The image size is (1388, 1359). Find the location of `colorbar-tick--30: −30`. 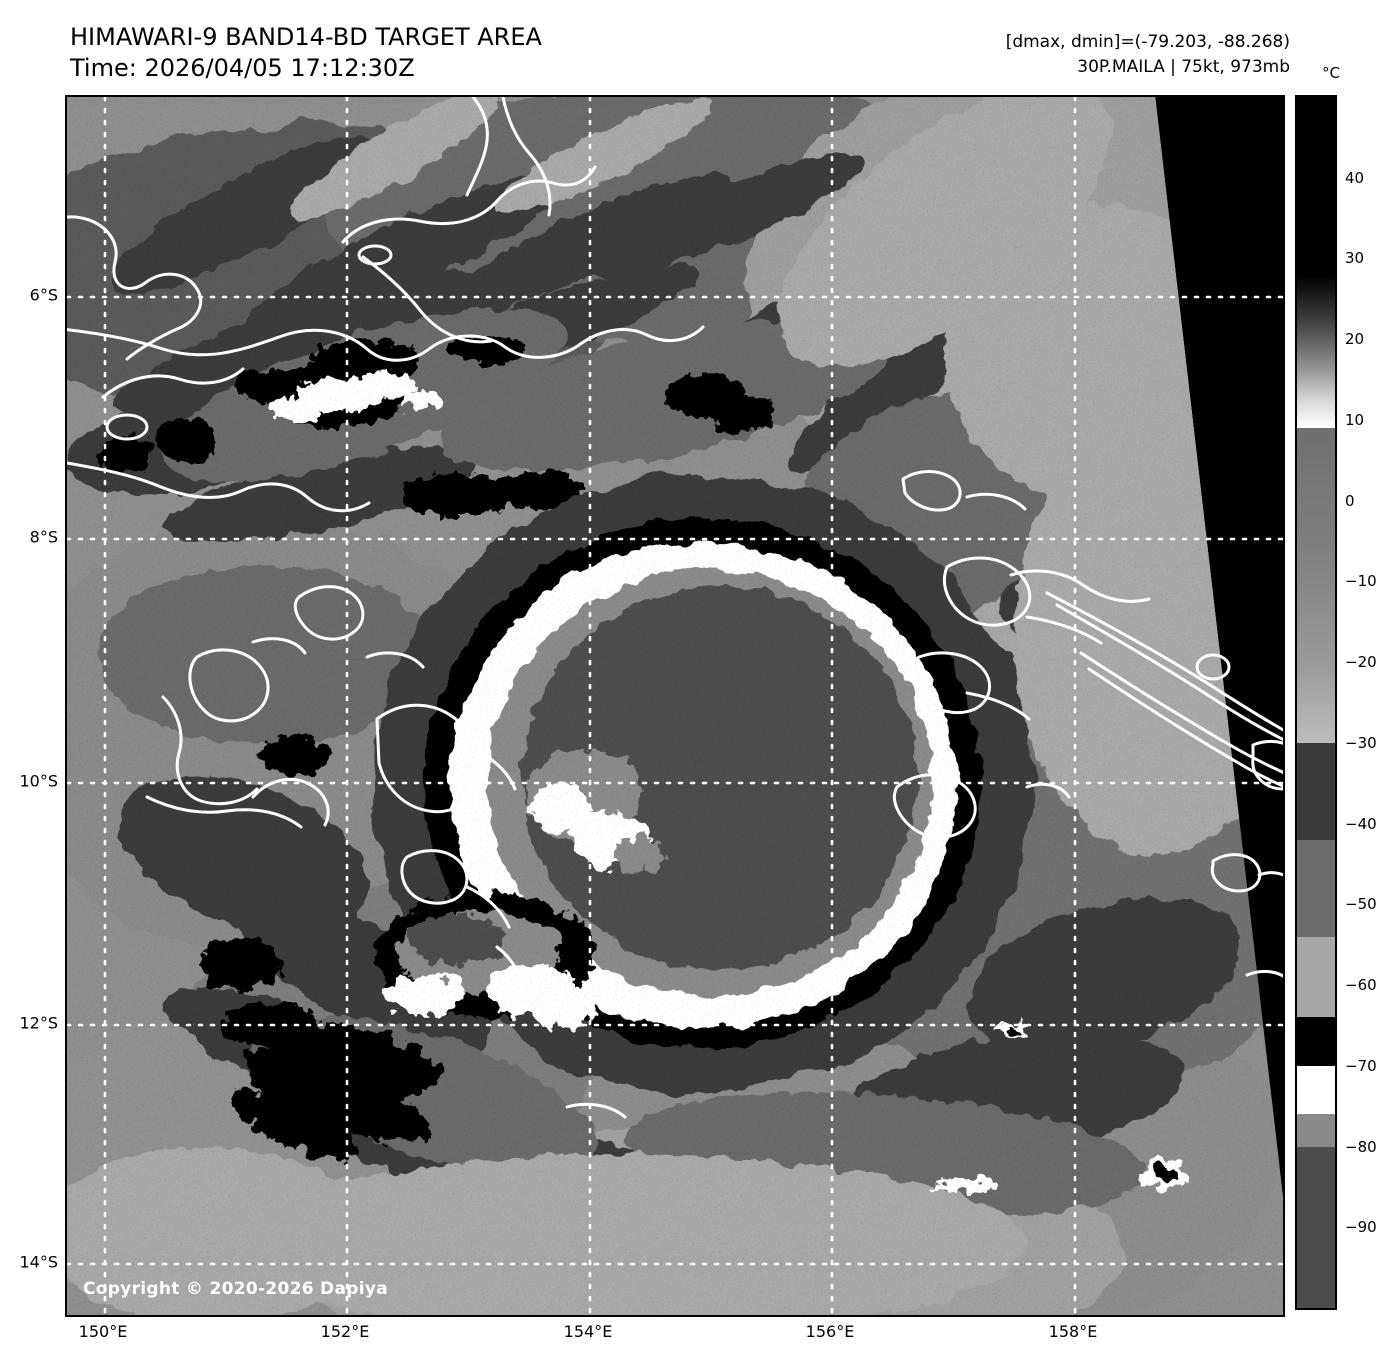

colorbar-tick--30: −30 is located at coordinates (1361, 742).